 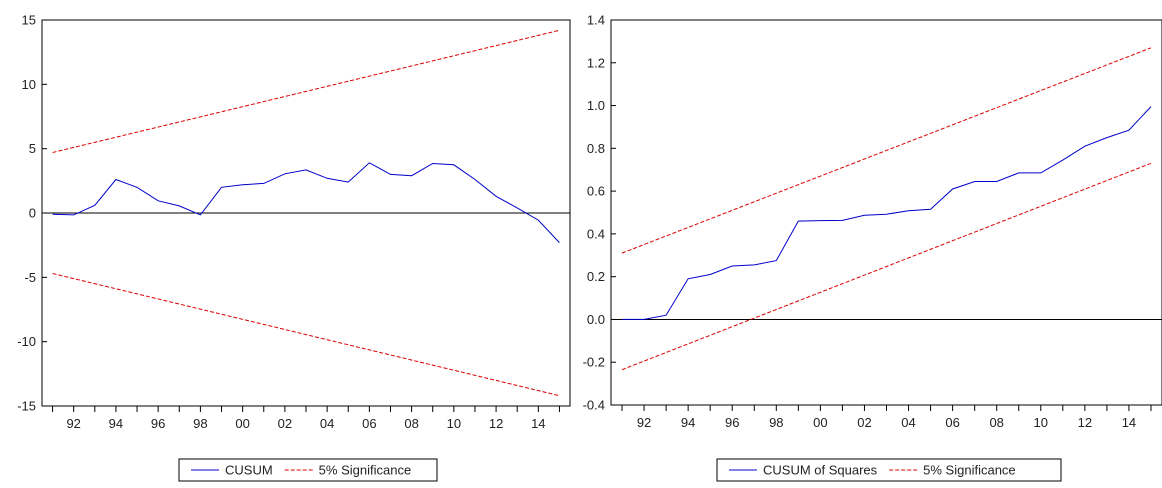 I want to click on y-tick-label: -10, so click(x=26, y=341).